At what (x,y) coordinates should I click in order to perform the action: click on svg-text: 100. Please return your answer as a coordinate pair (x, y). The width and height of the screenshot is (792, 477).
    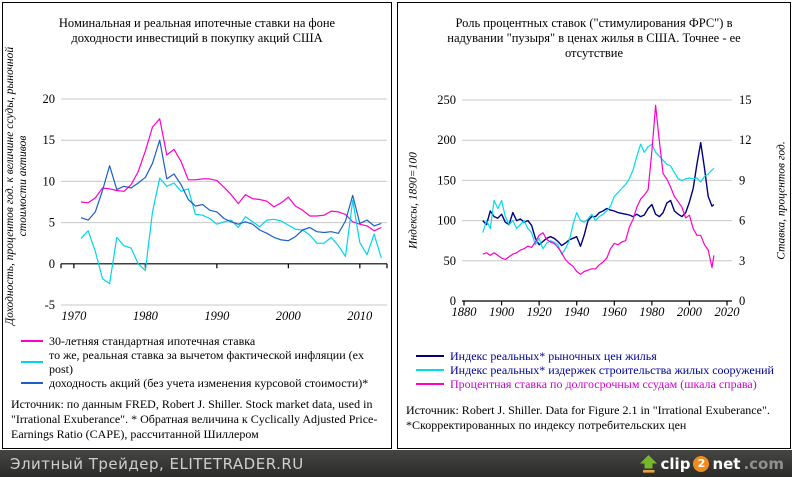
    Looking at the image, I should click on (446, 221).